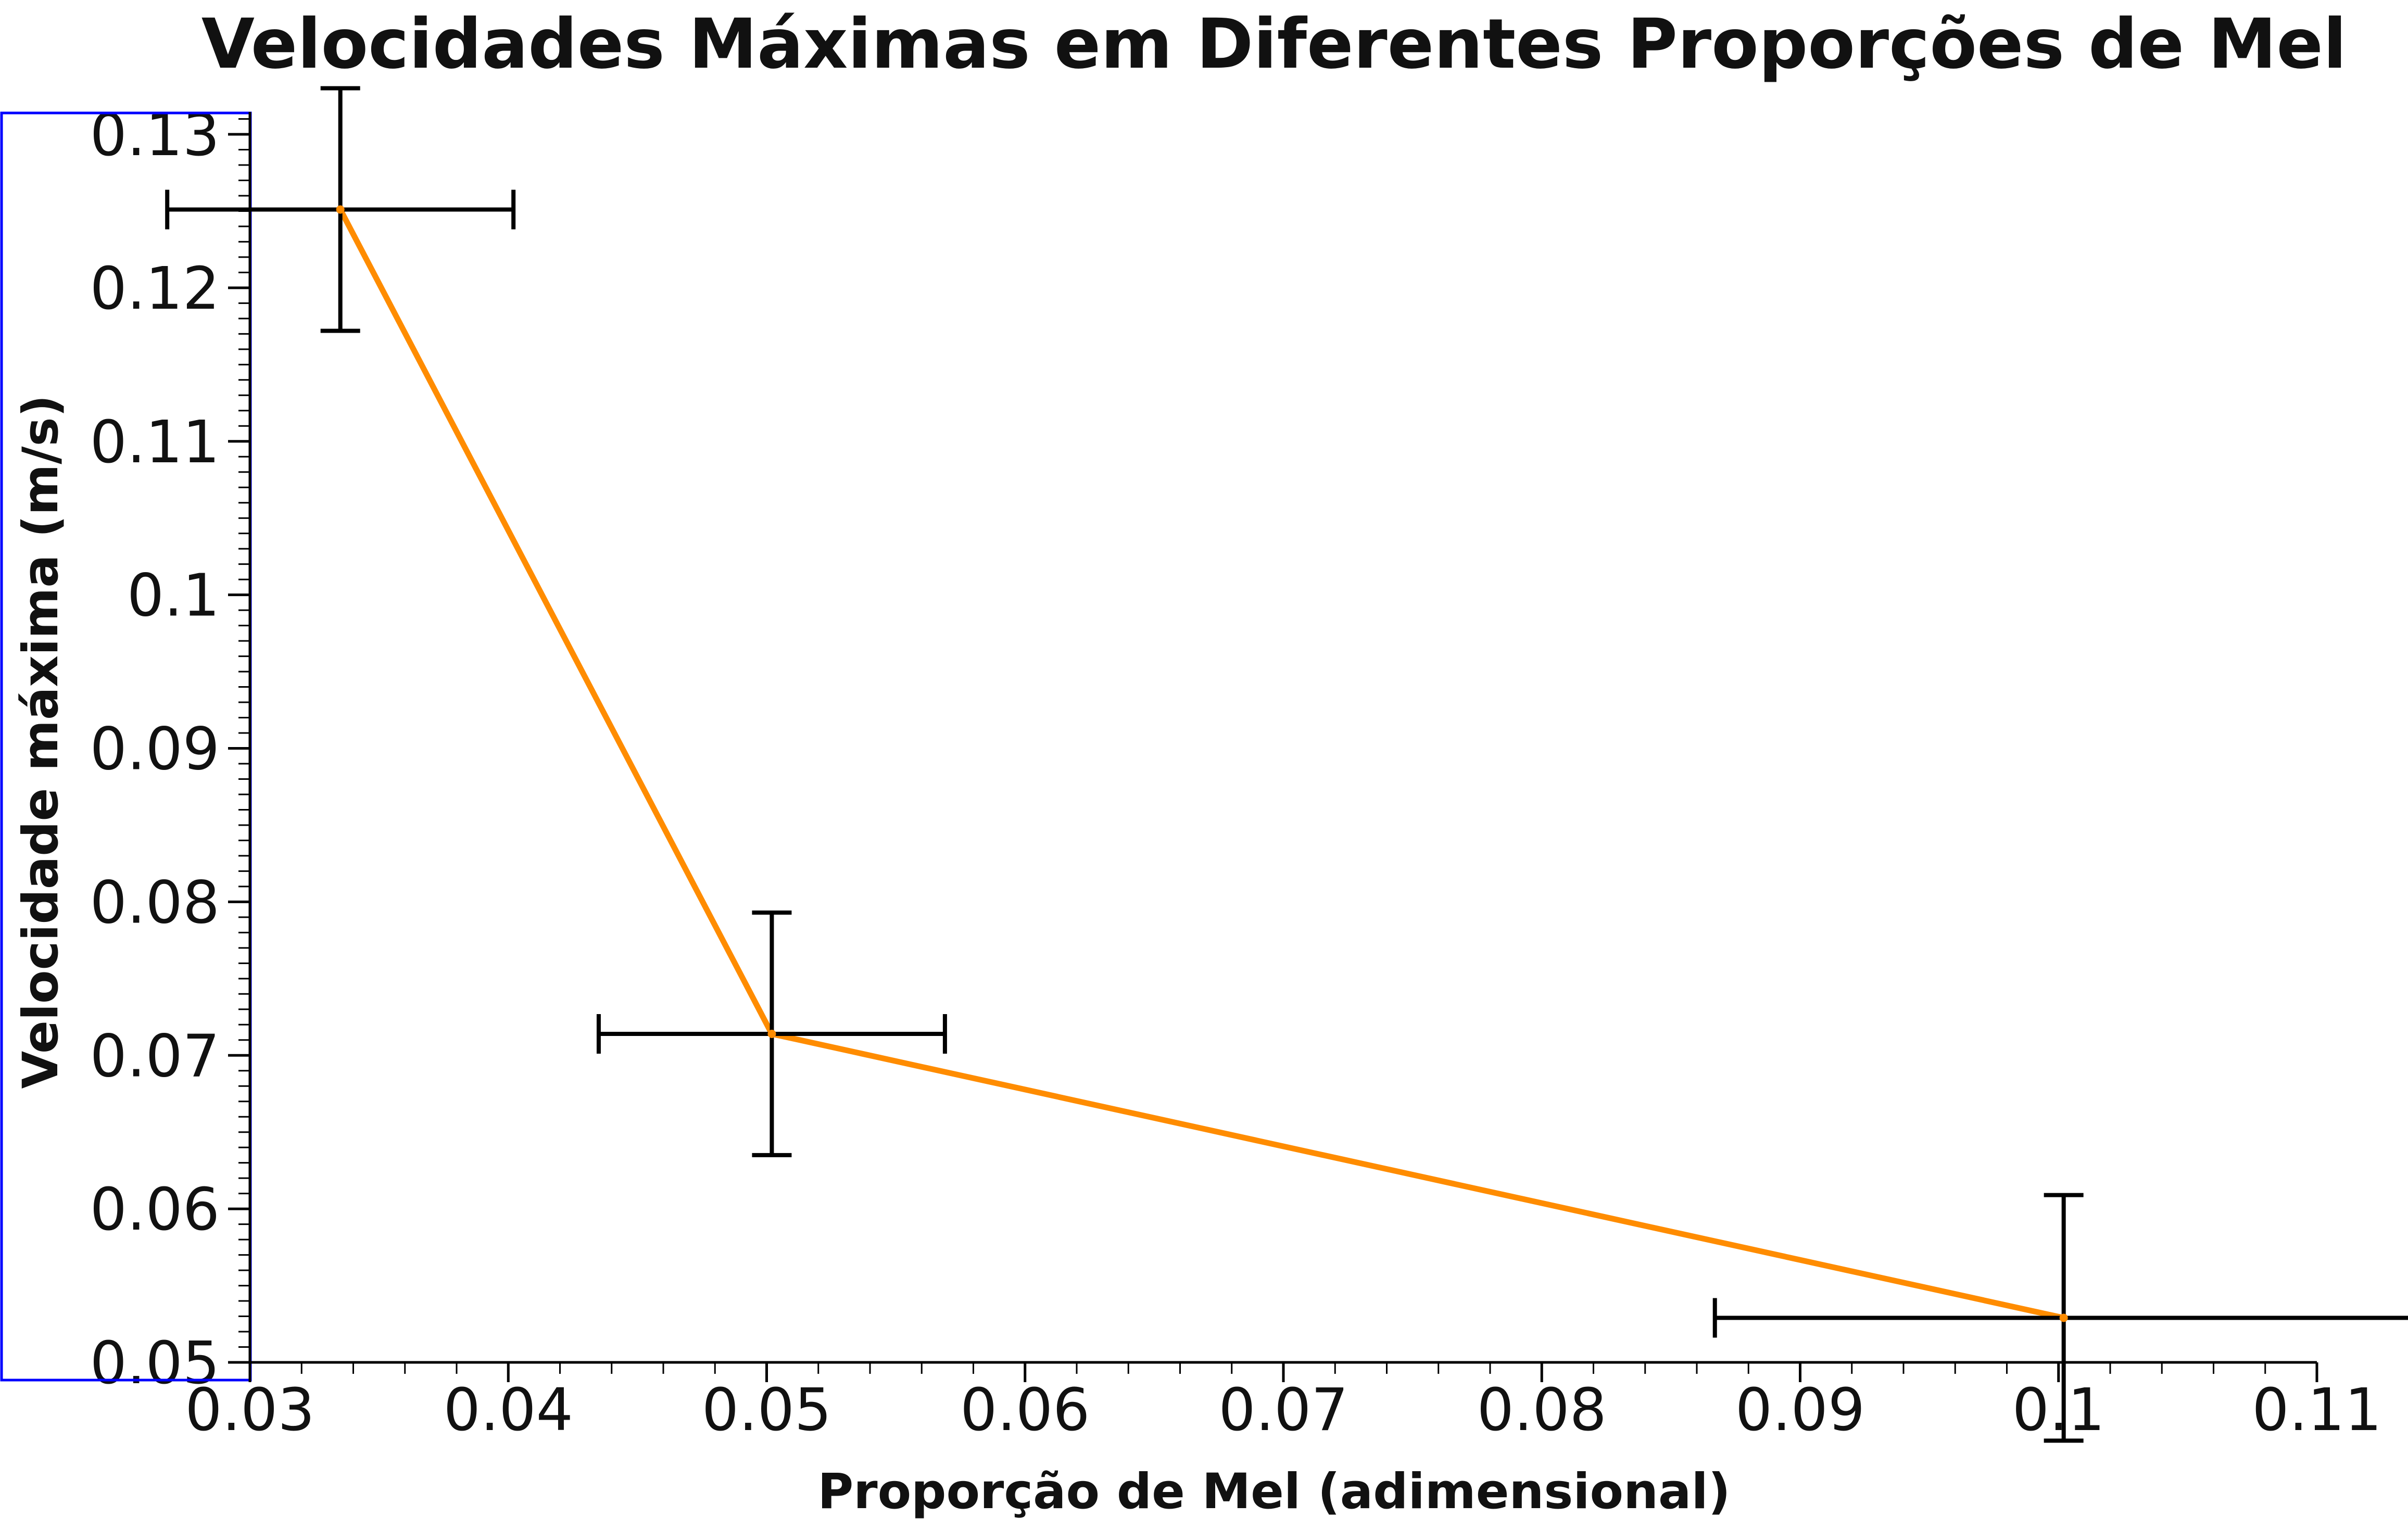 This screenshot has width=2408, height=1530. What do you see at coordinates (766, 1410) in the screenshot?
I see `x-tick-label: 0.05` at bounding box center [766, 1410].